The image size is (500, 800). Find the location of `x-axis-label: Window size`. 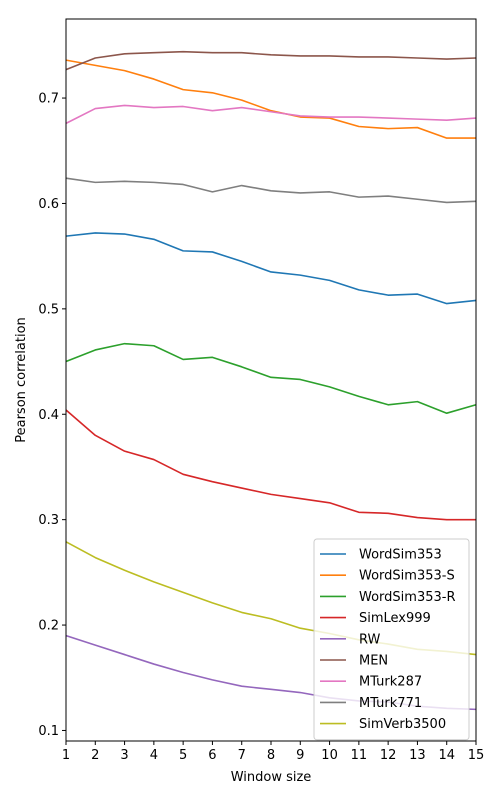

x-axis-label: Window size is located at coordinates (271, 777).